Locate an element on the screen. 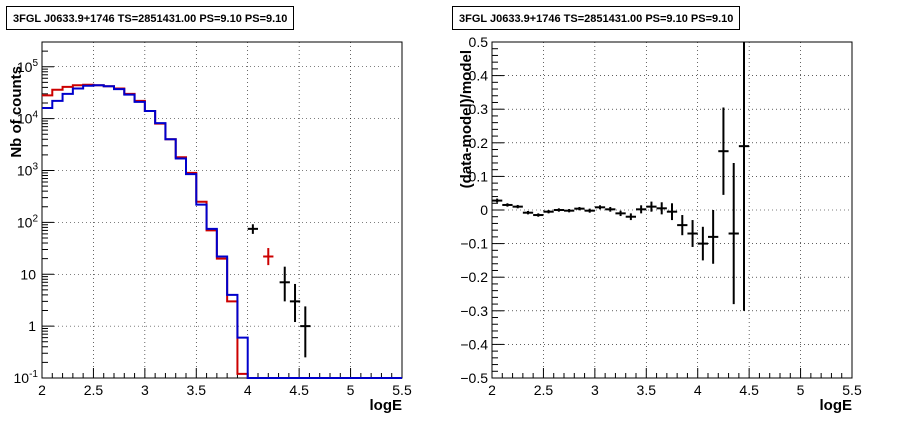 This screenshot has height=421, width=898. y-tick-label: −0.5 is located at coordinates (474, 378).